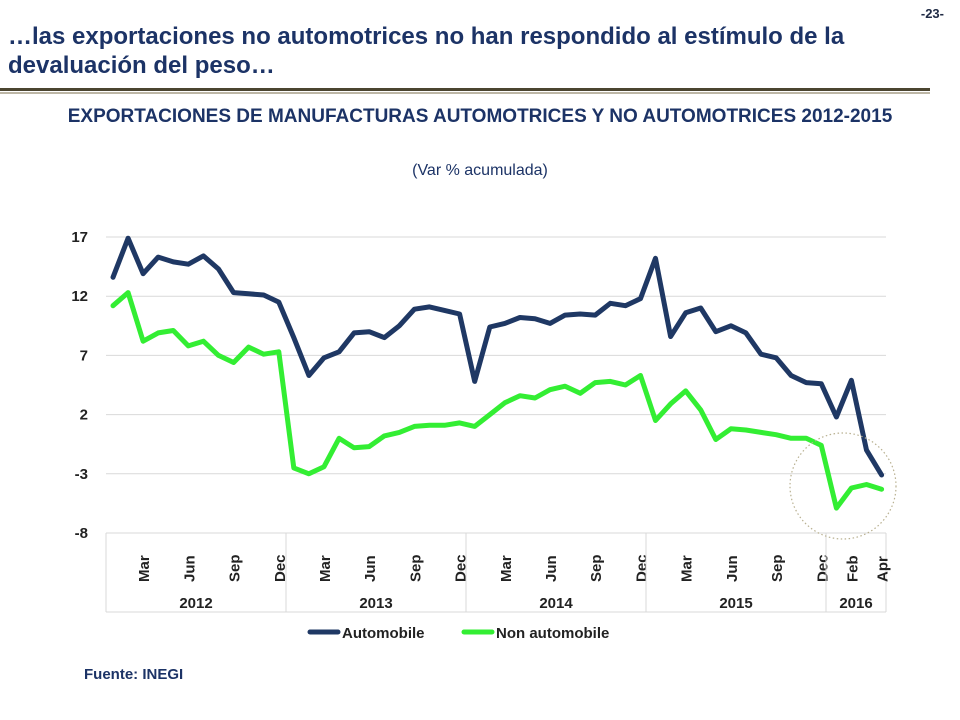 The width and height of the screenshot is (960, 720). Describe the element at coordinates (84, 415) in the screenshot. I see `y-tick-label: 2` at that location.